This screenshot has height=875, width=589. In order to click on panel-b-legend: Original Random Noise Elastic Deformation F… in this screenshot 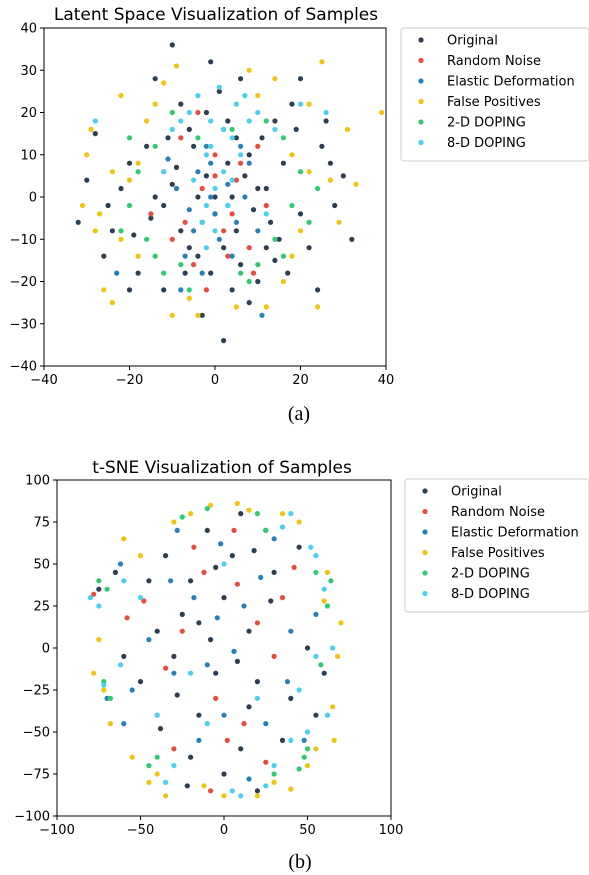, I will do `click(496, 545)`.